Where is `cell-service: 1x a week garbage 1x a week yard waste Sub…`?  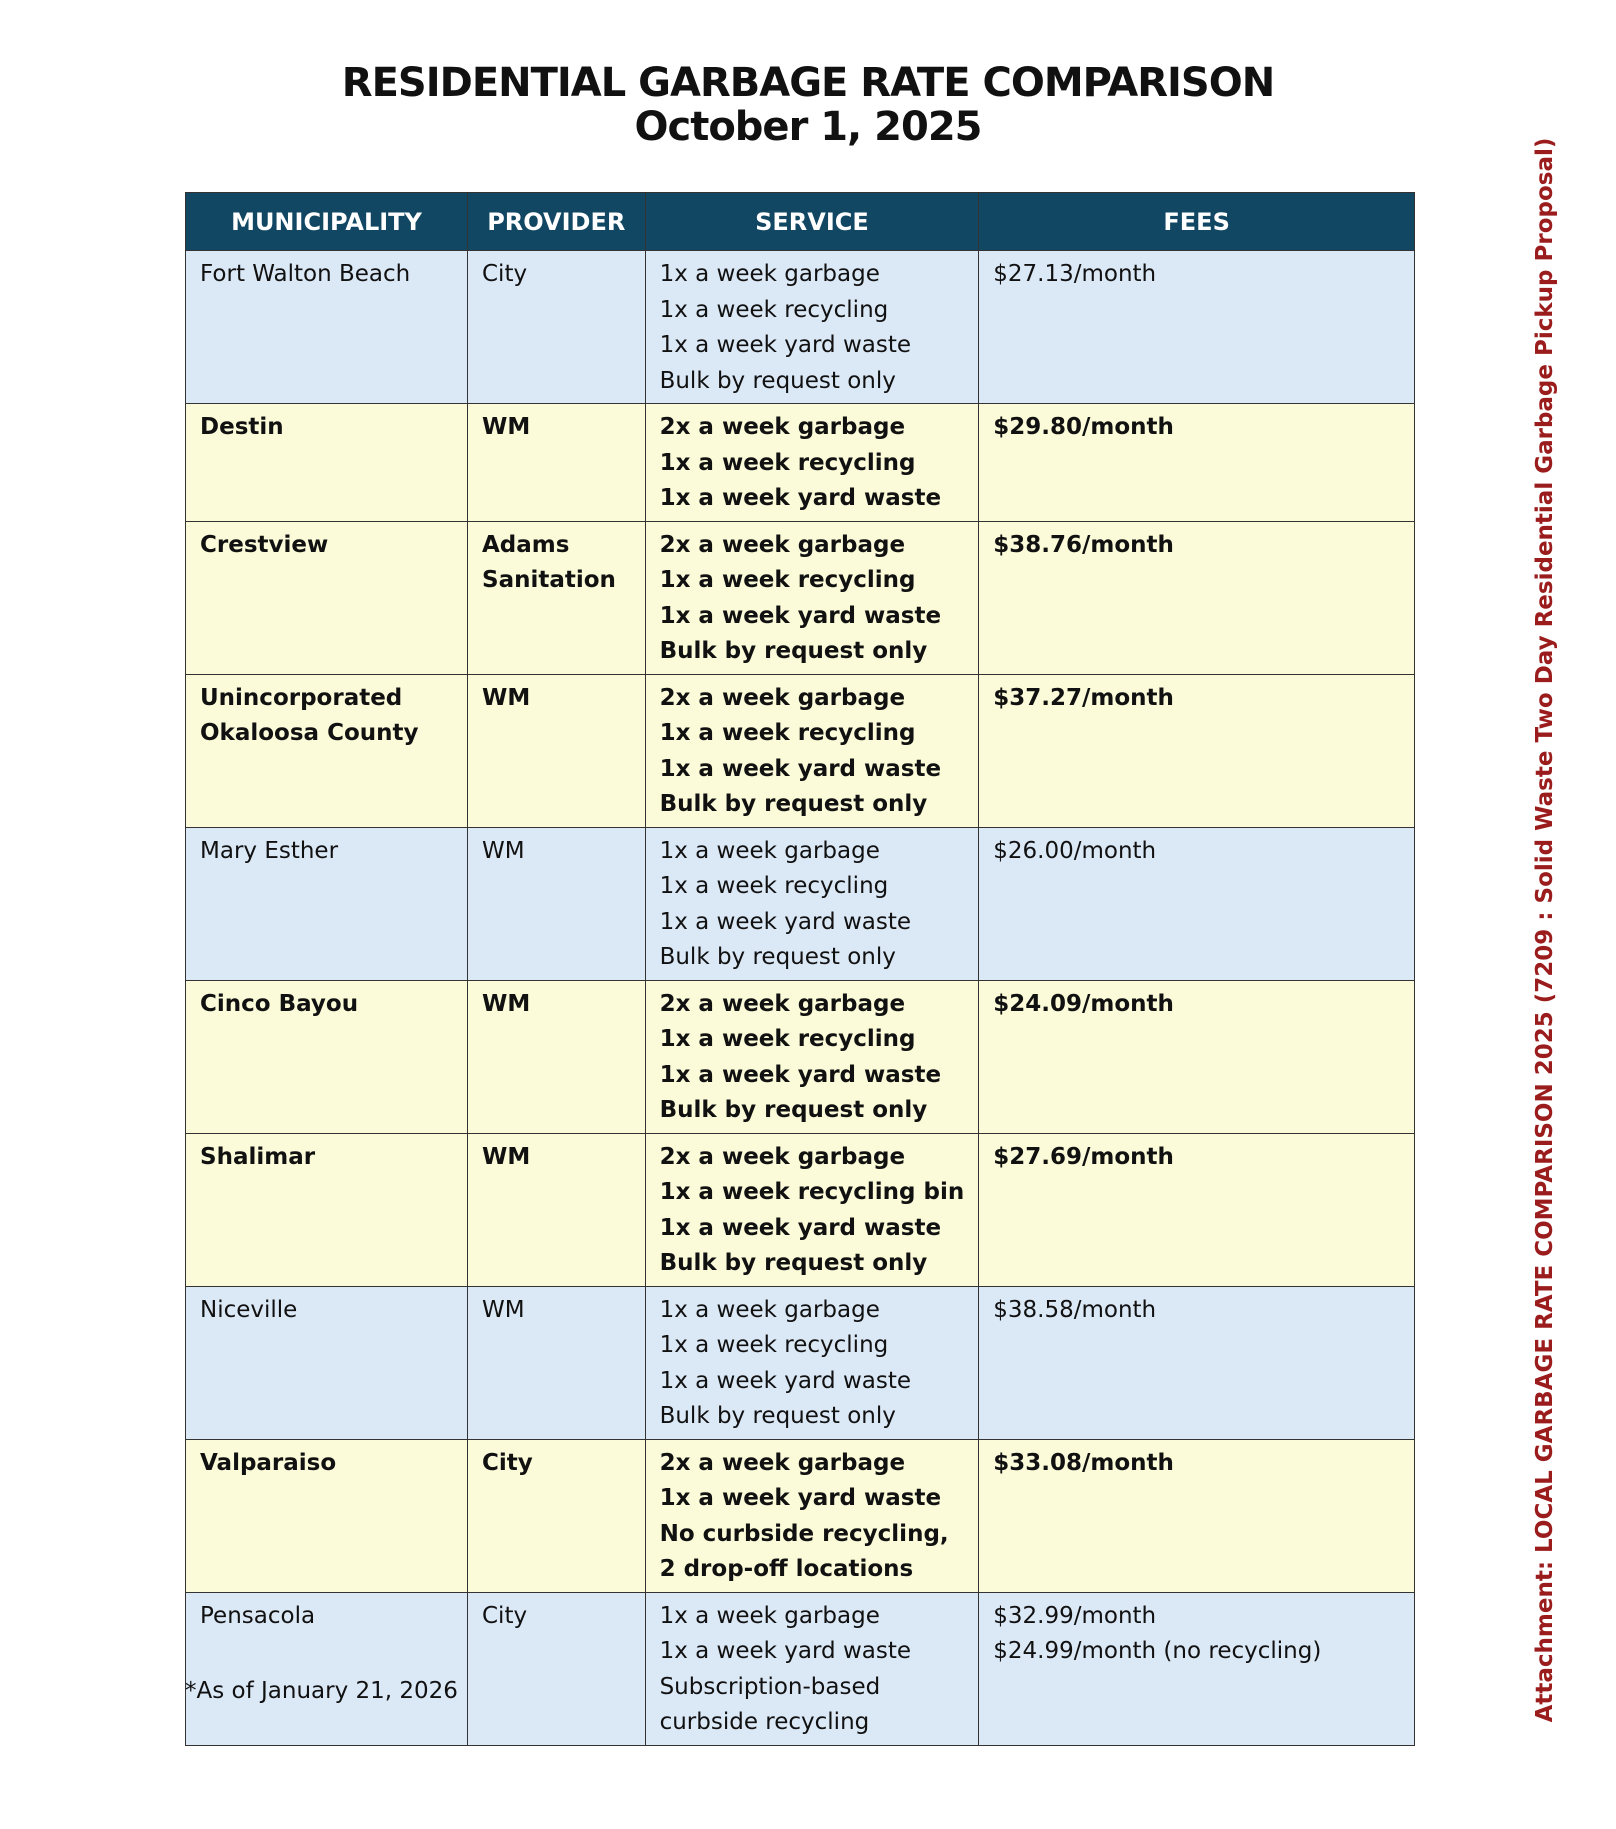 cell-service: 1x a week garbage 1x a week yard waste Sub… is located at coordinates (812, 1668).